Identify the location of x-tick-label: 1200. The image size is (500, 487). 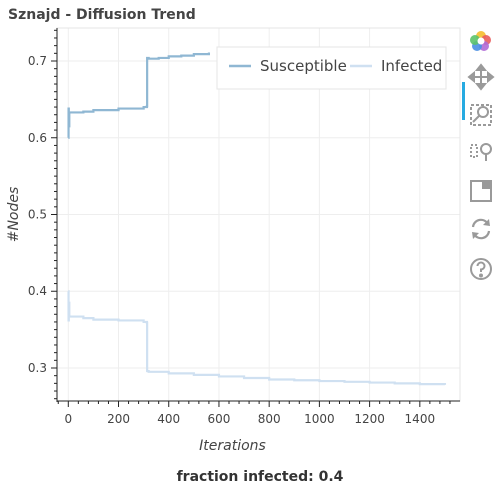
(369, 419).